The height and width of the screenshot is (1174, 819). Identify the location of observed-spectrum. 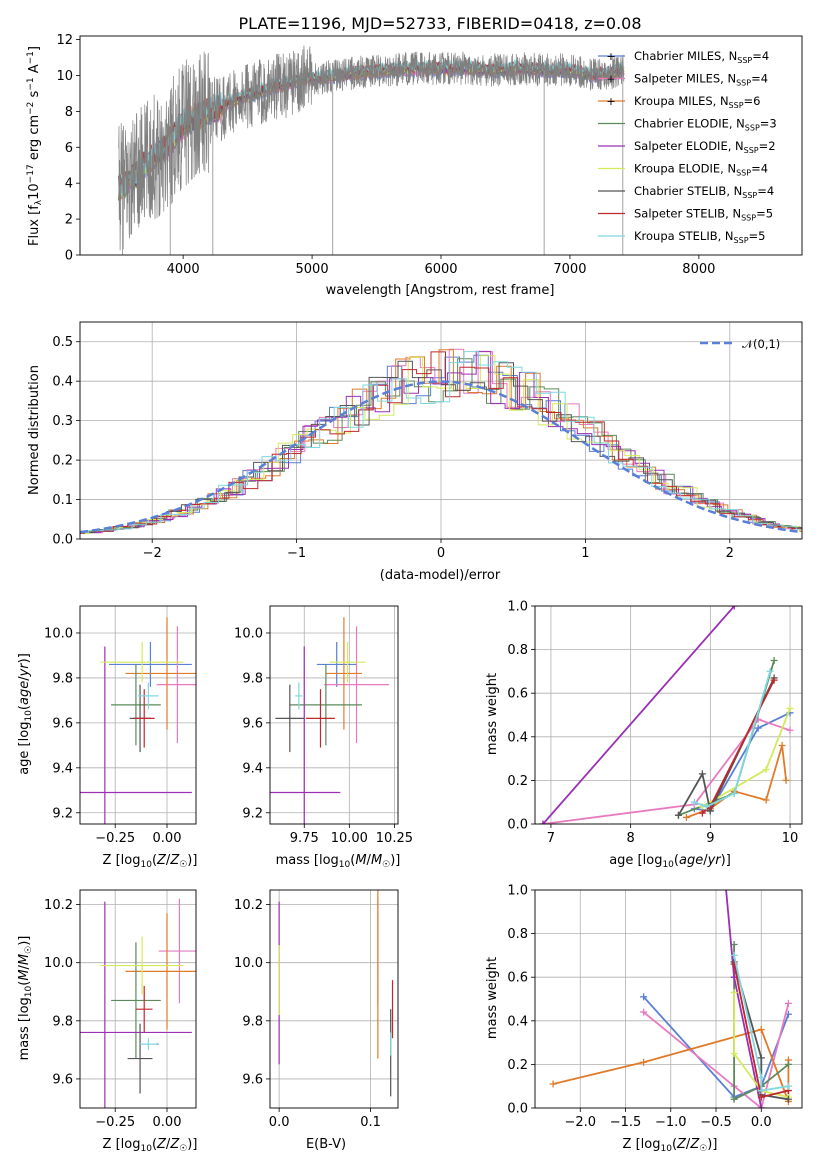
(371, 148).